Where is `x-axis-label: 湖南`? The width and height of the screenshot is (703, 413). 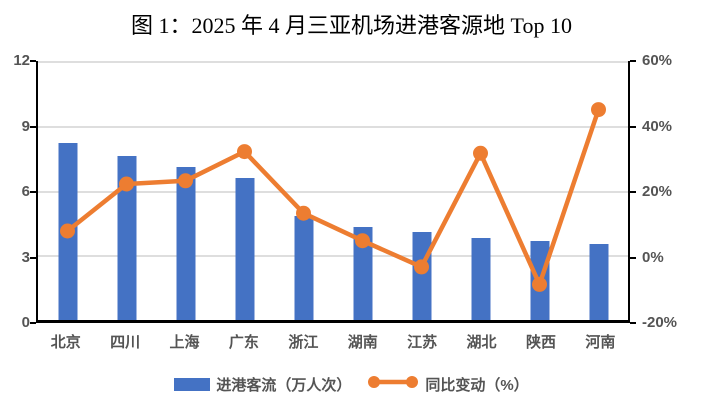
x-axis-label: 湖南 is located at coordinates (362, 342).